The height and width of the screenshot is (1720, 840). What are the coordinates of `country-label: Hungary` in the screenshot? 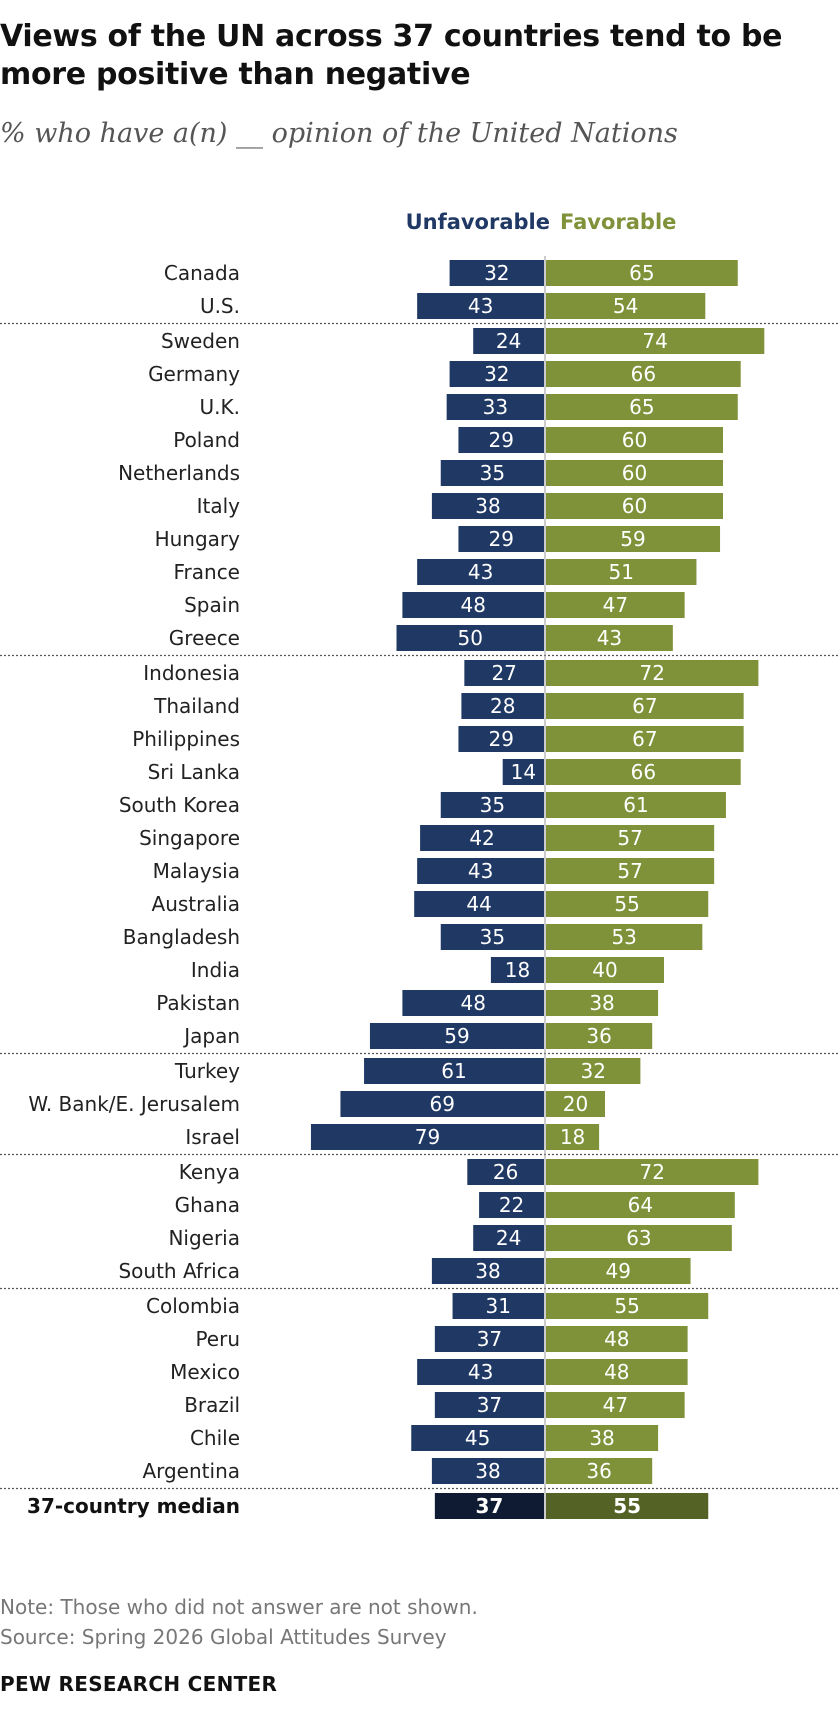 It's located at (198, 539).